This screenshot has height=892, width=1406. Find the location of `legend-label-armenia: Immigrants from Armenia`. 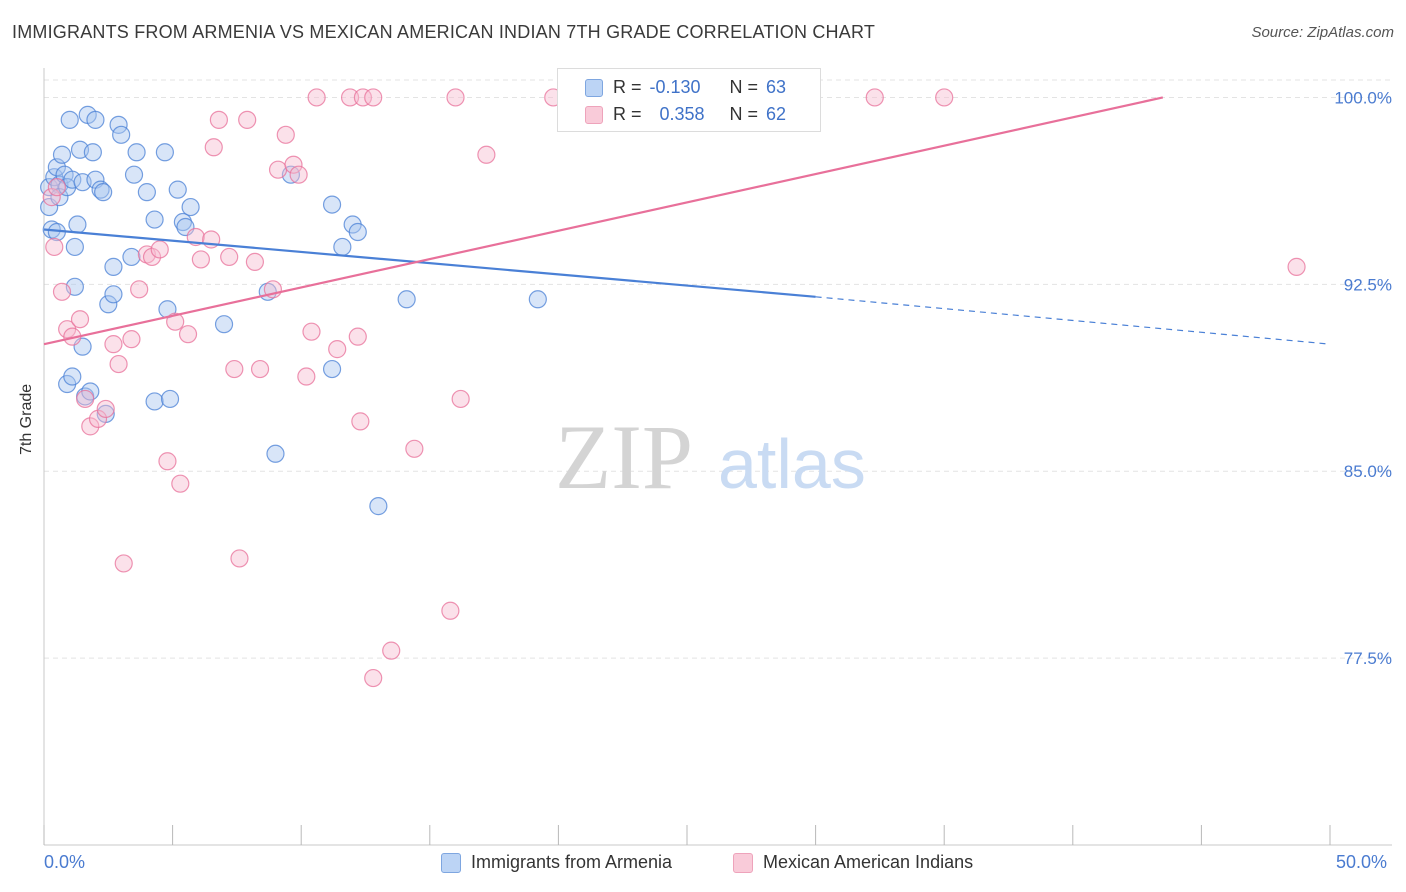

legend-label-armenia: Immigrants from Armenia is located at coordinates (572, 862).